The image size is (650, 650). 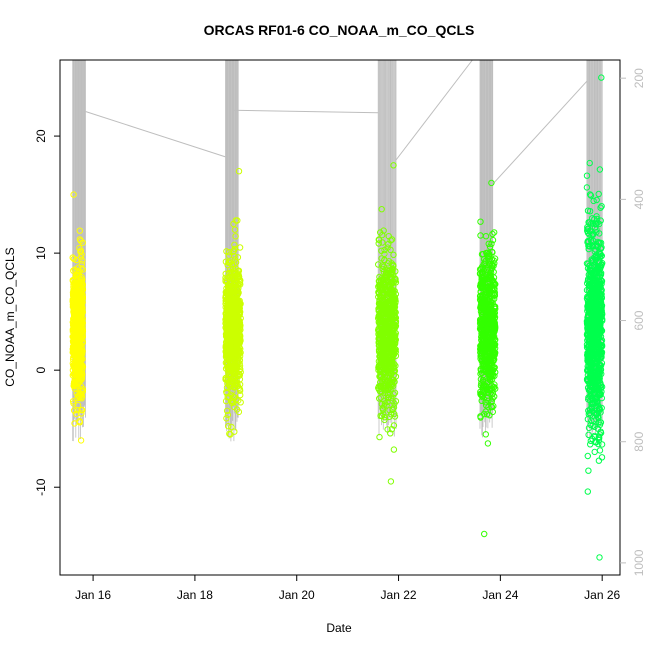 What do you see at coordinates (540, 132) in the screenshot?
I see `transit-line` at bounding box center [540, 132].